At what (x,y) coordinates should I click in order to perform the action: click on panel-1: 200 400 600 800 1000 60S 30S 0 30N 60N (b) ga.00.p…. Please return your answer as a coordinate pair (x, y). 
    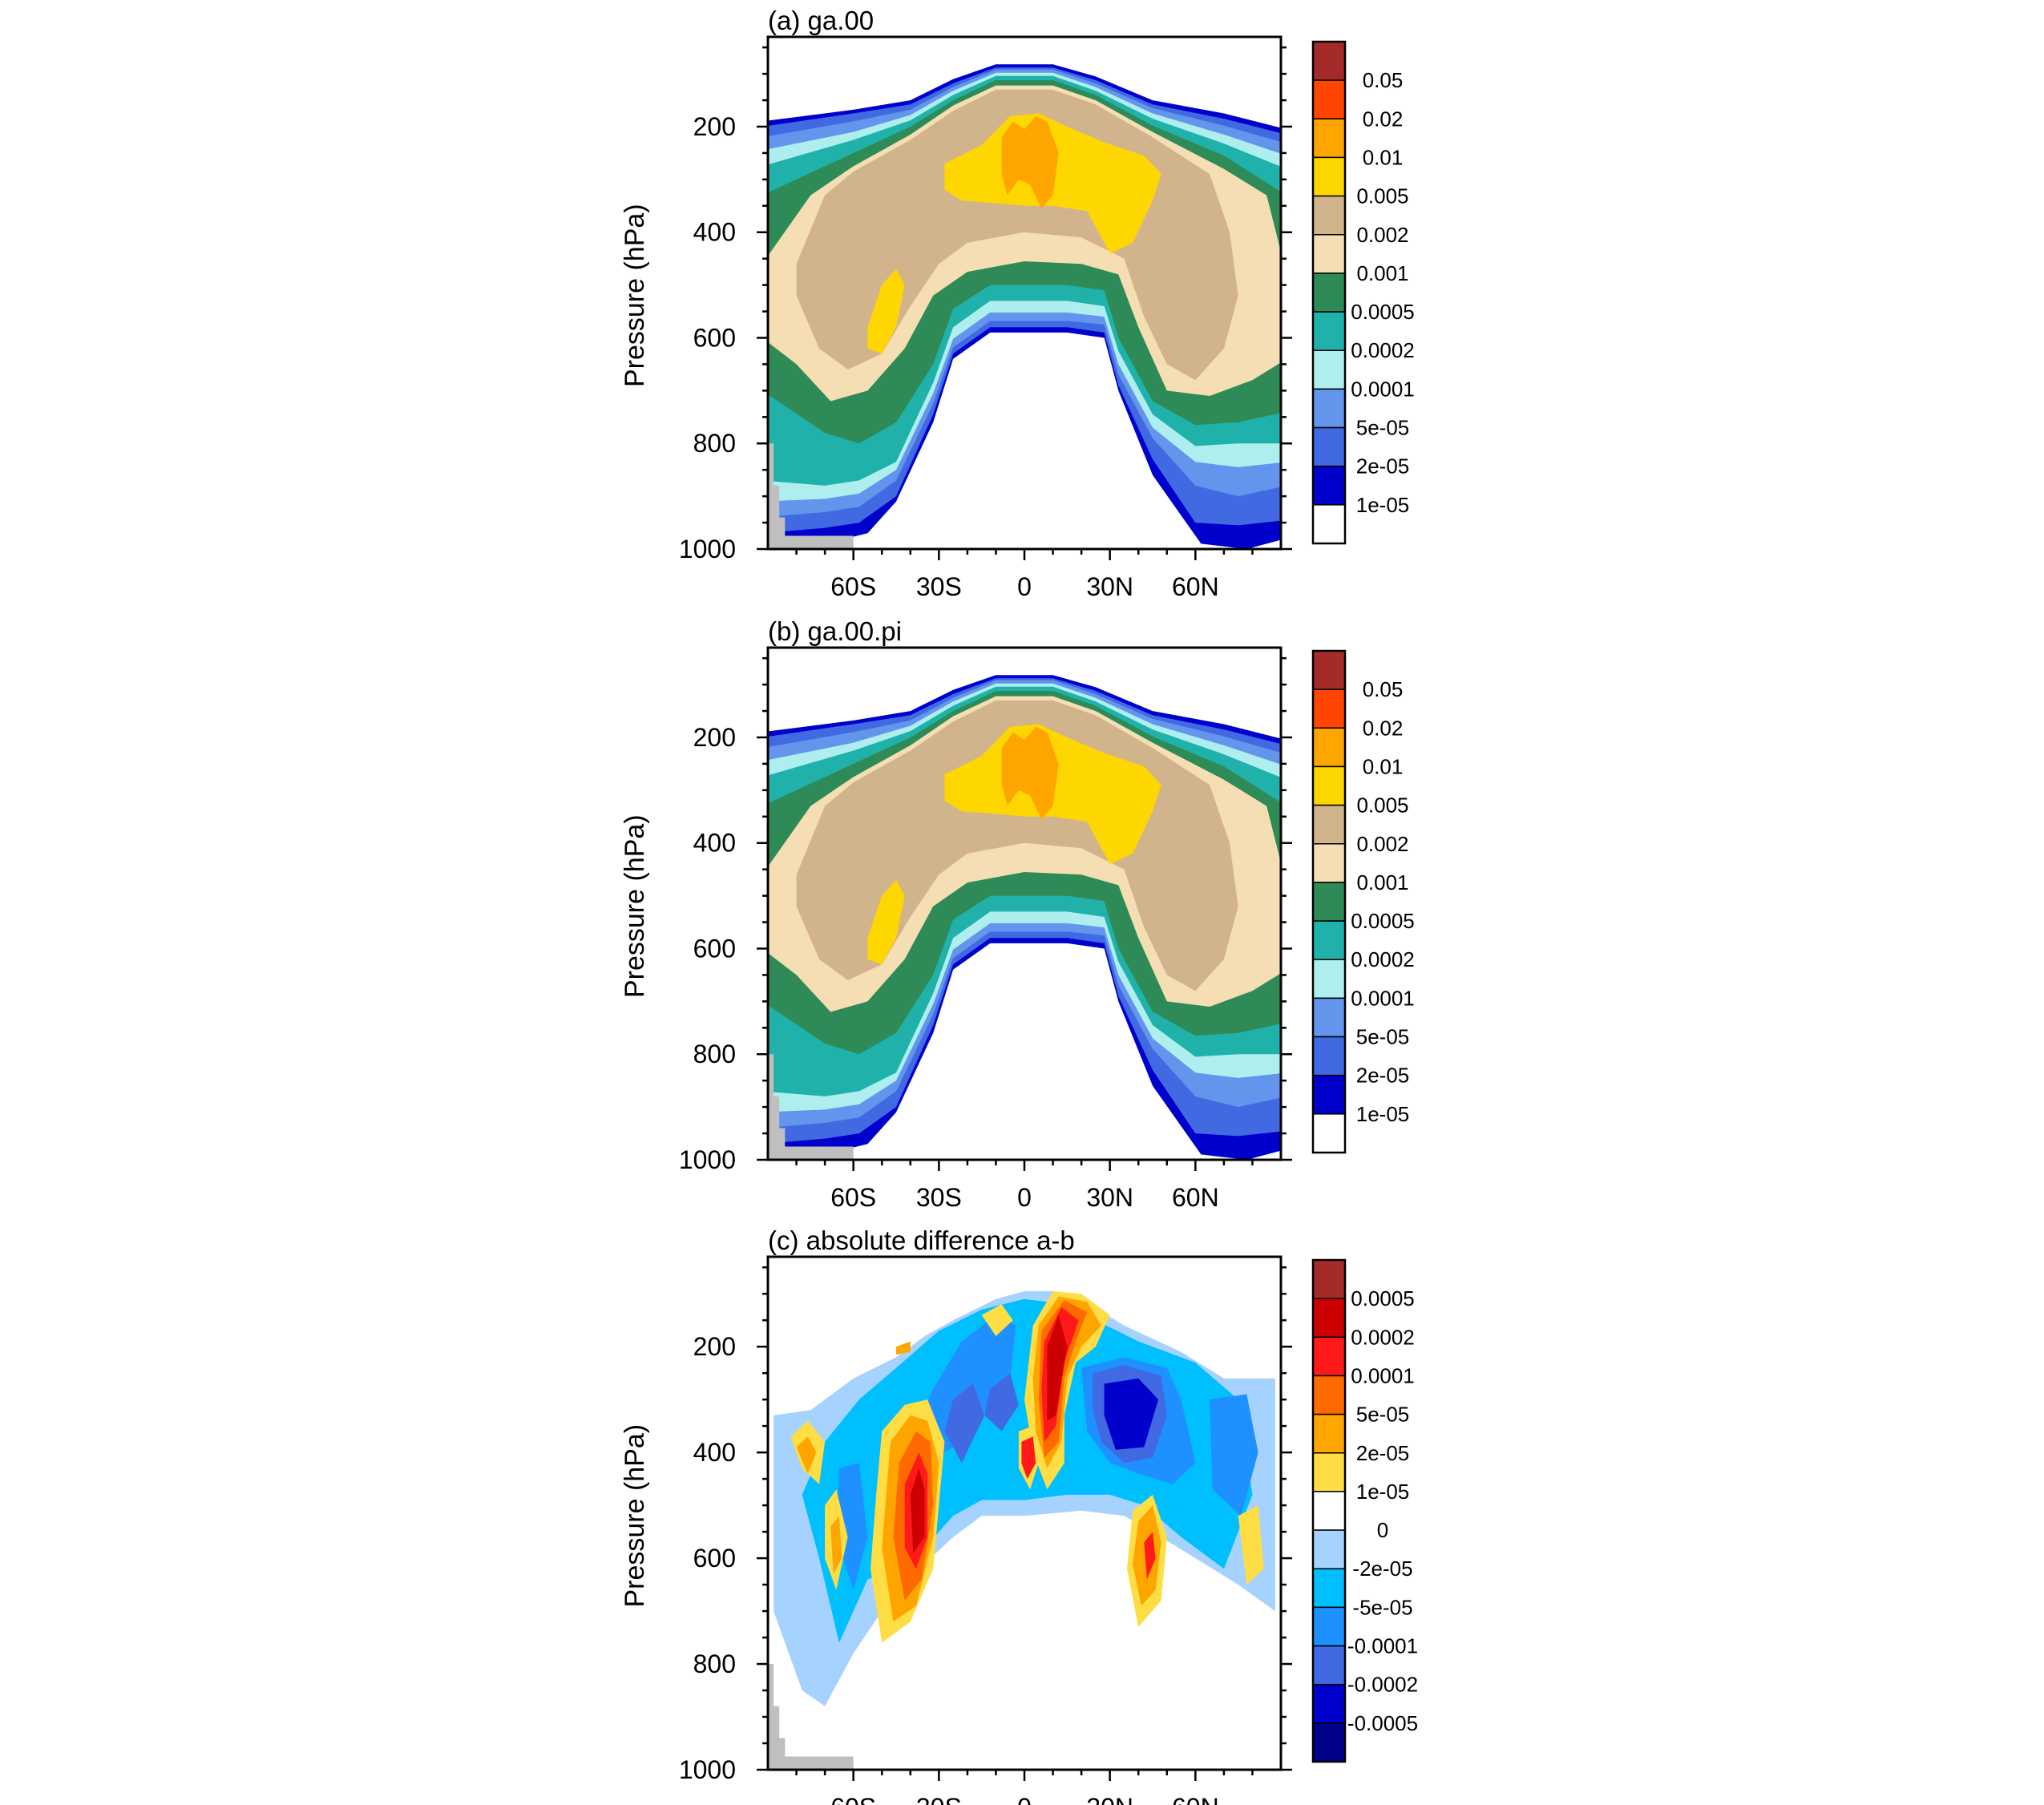
    Looking at the image, I should click on (1017, 914).